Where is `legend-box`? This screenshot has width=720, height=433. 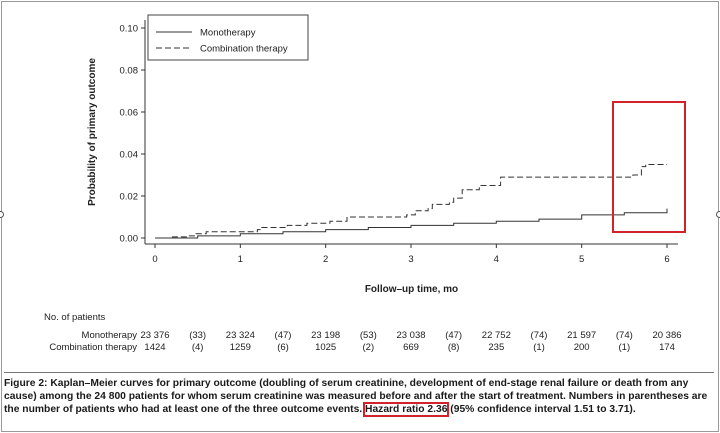
legend-box is located at coordinates (228, 37).